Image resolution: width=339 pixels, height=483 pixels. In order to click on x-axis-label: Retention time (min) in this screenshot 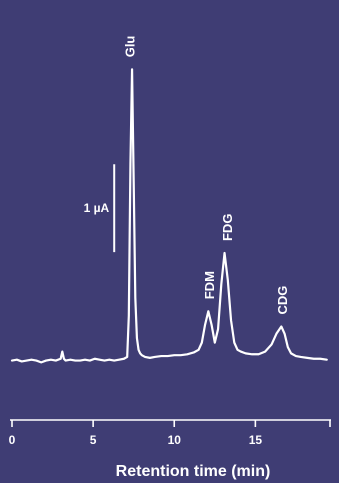, I will do `click(193, 471)`.